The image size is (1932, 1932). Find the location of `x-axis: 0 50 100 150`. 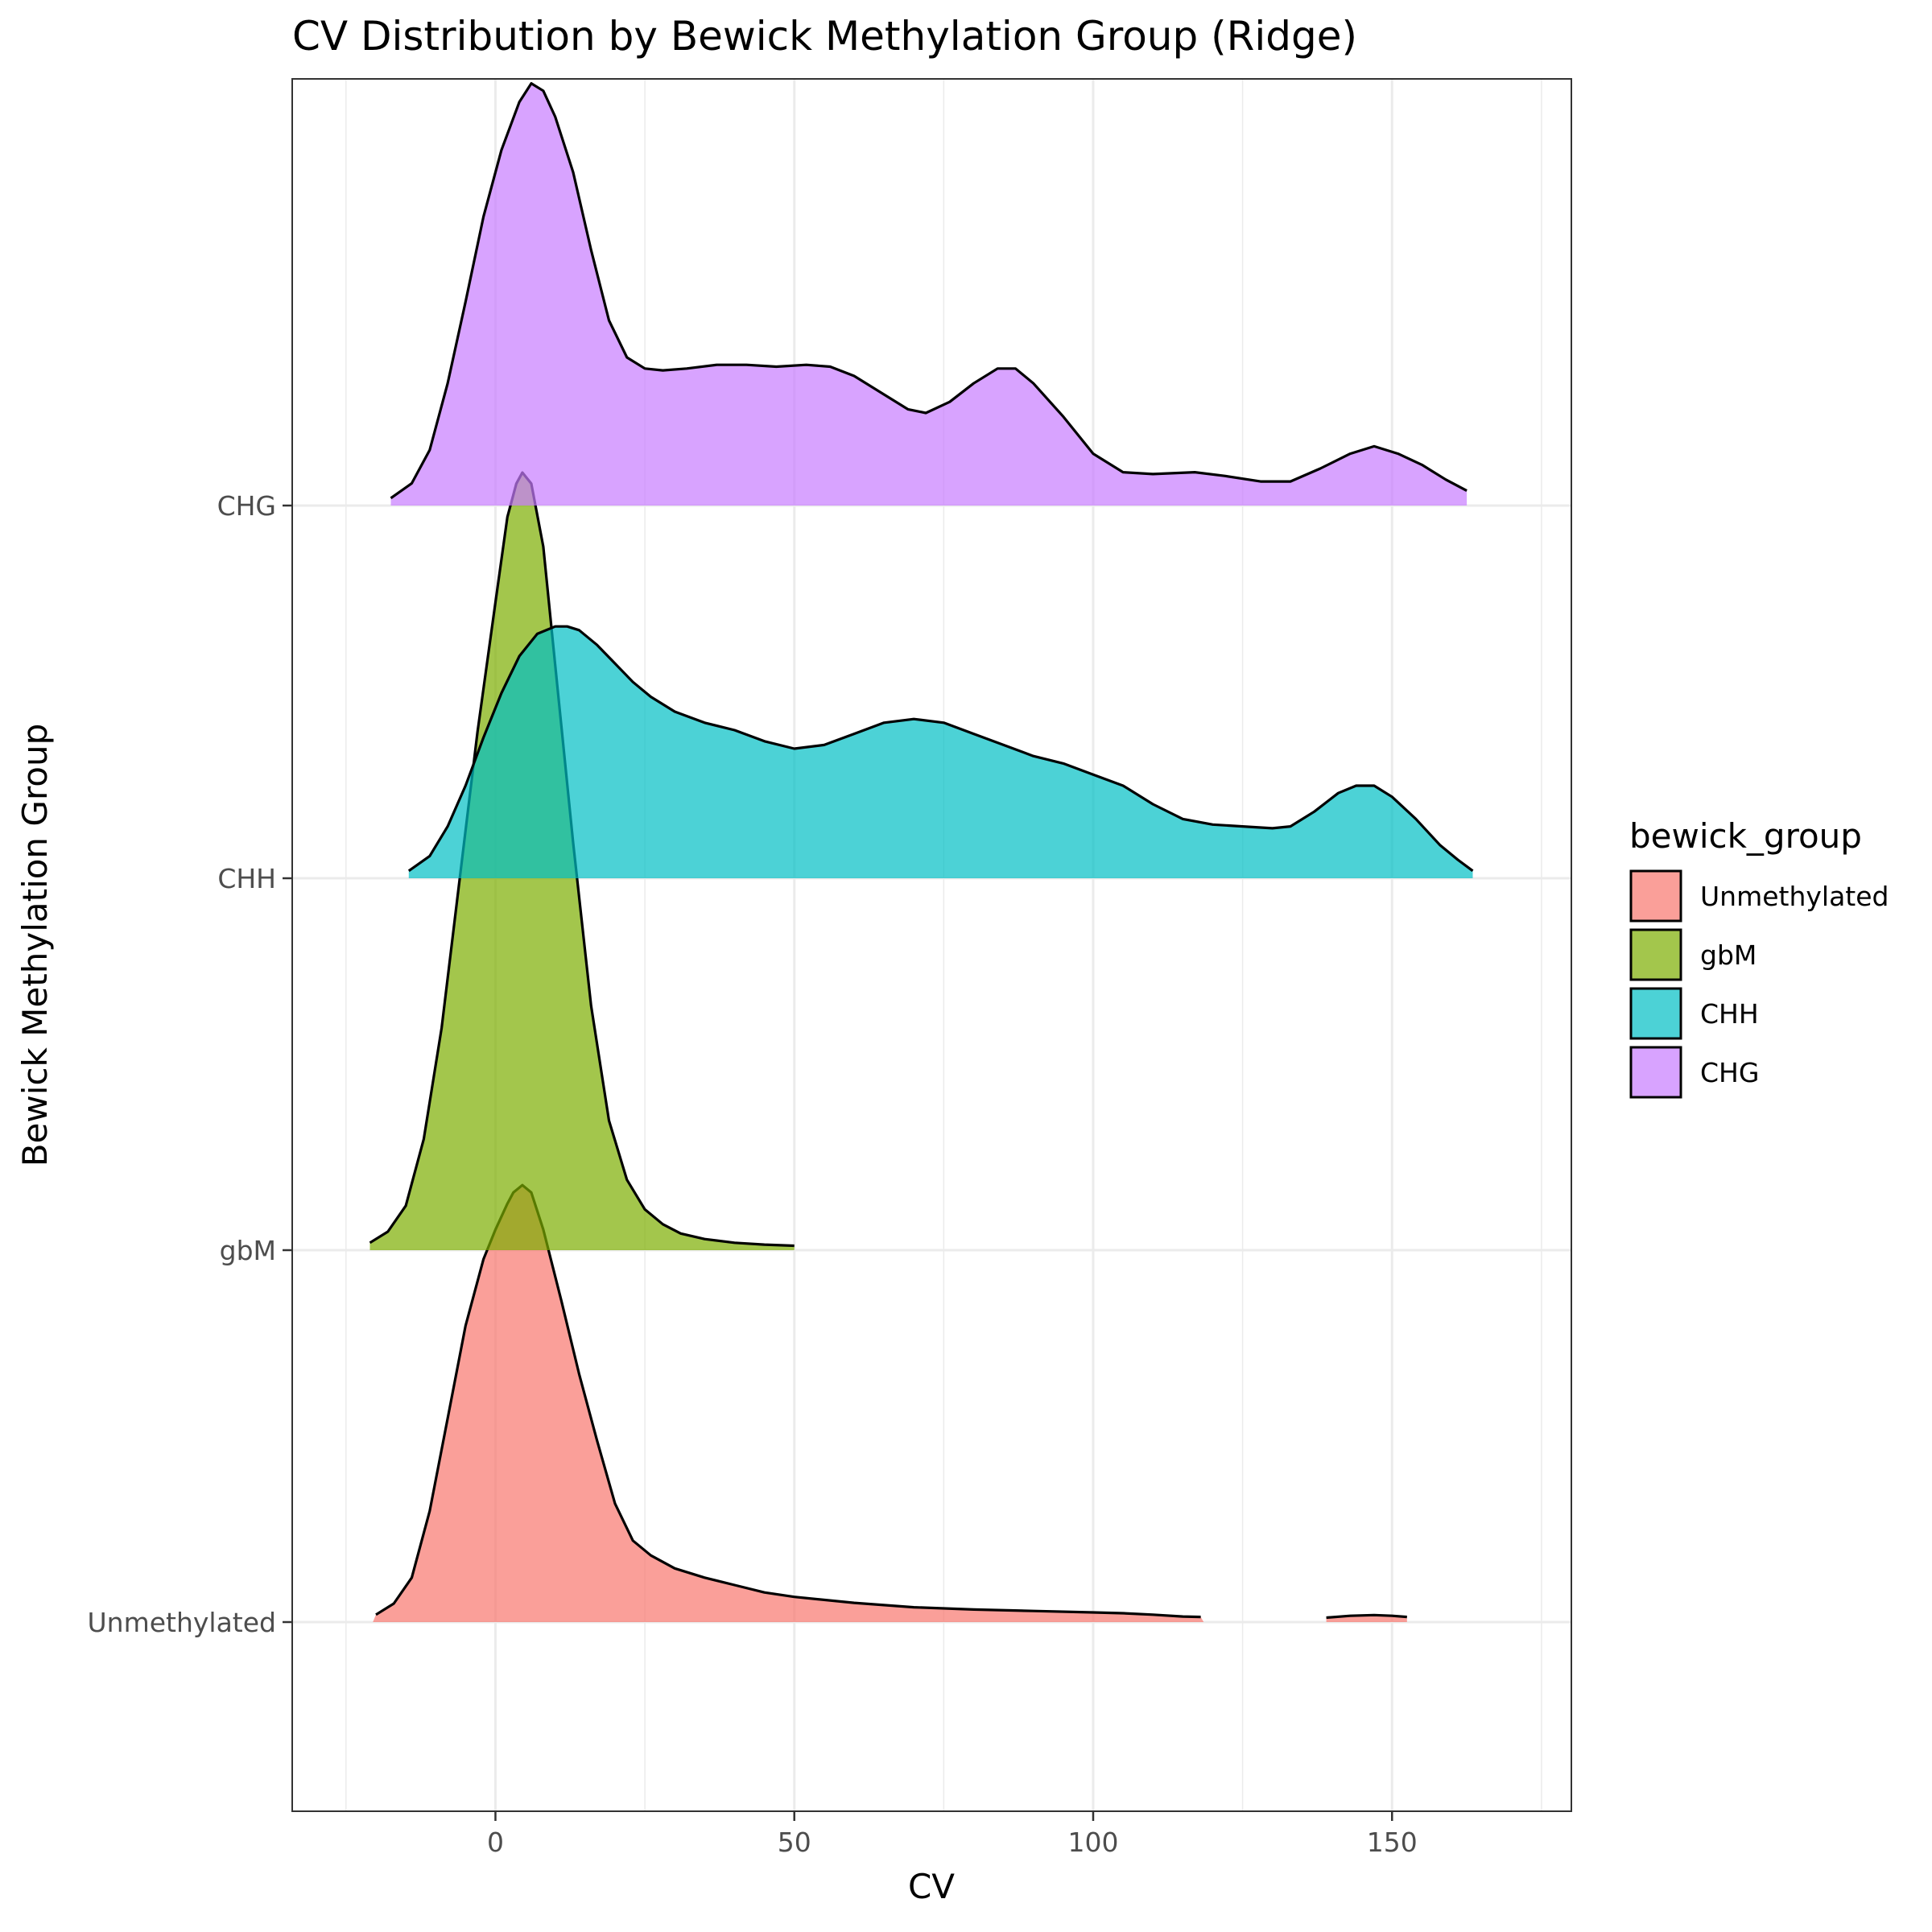

x-axis: 0 50 100 150 is located at coordinates (952, 1834).